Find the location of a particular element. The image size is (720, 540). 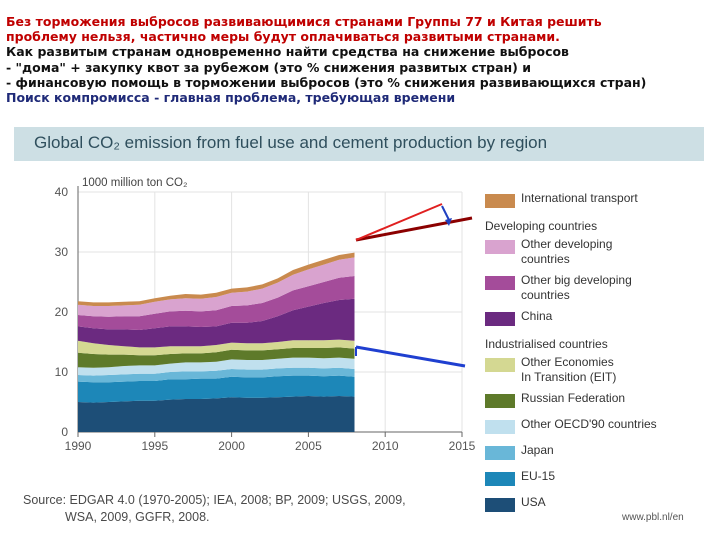

legend-item: Other developing countries is located at coordinates (600, 254).